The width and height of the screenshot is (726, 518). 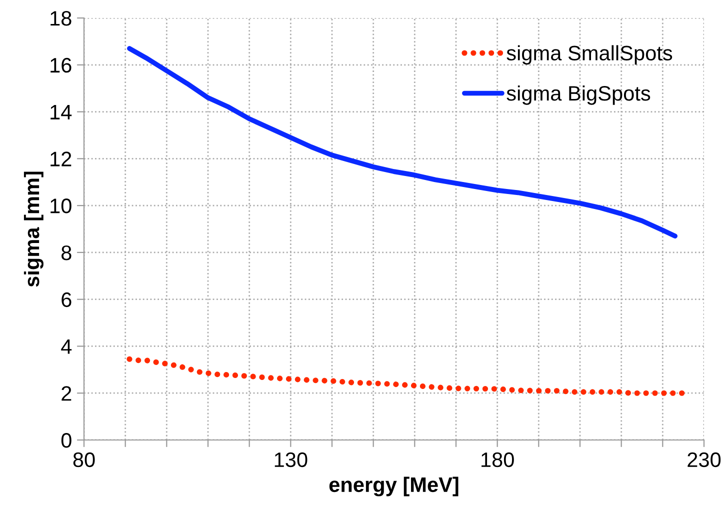 I want to click on y-tick-label: 6, so click(x=67, y=300).